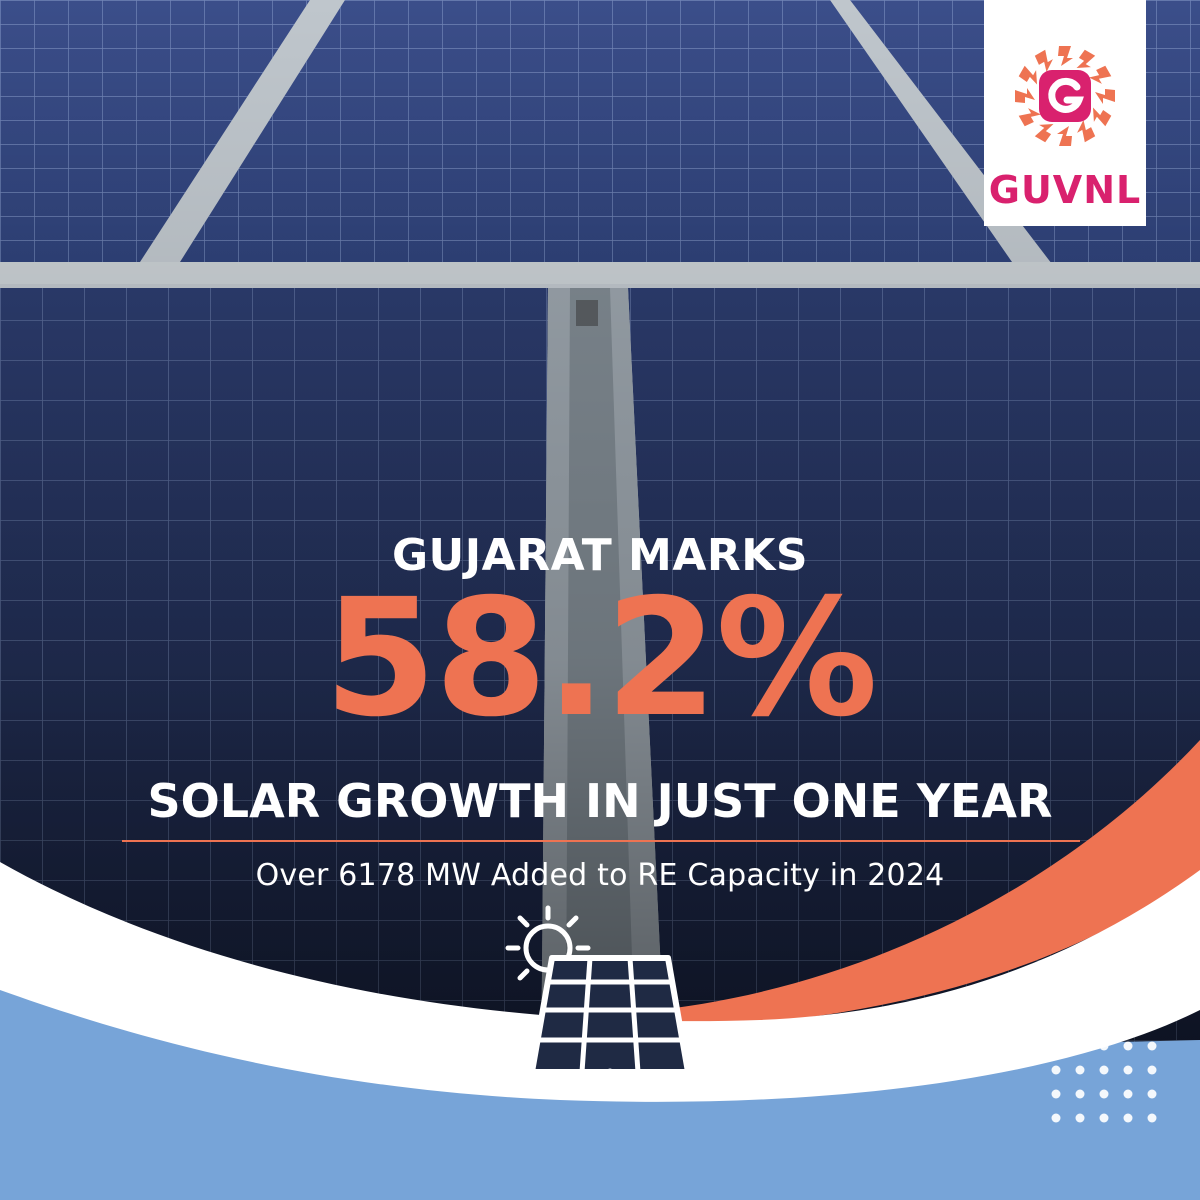 This screenshot has width=1200, height=1200. I want to click on dot-grid-icon, so click(1104, 1082).